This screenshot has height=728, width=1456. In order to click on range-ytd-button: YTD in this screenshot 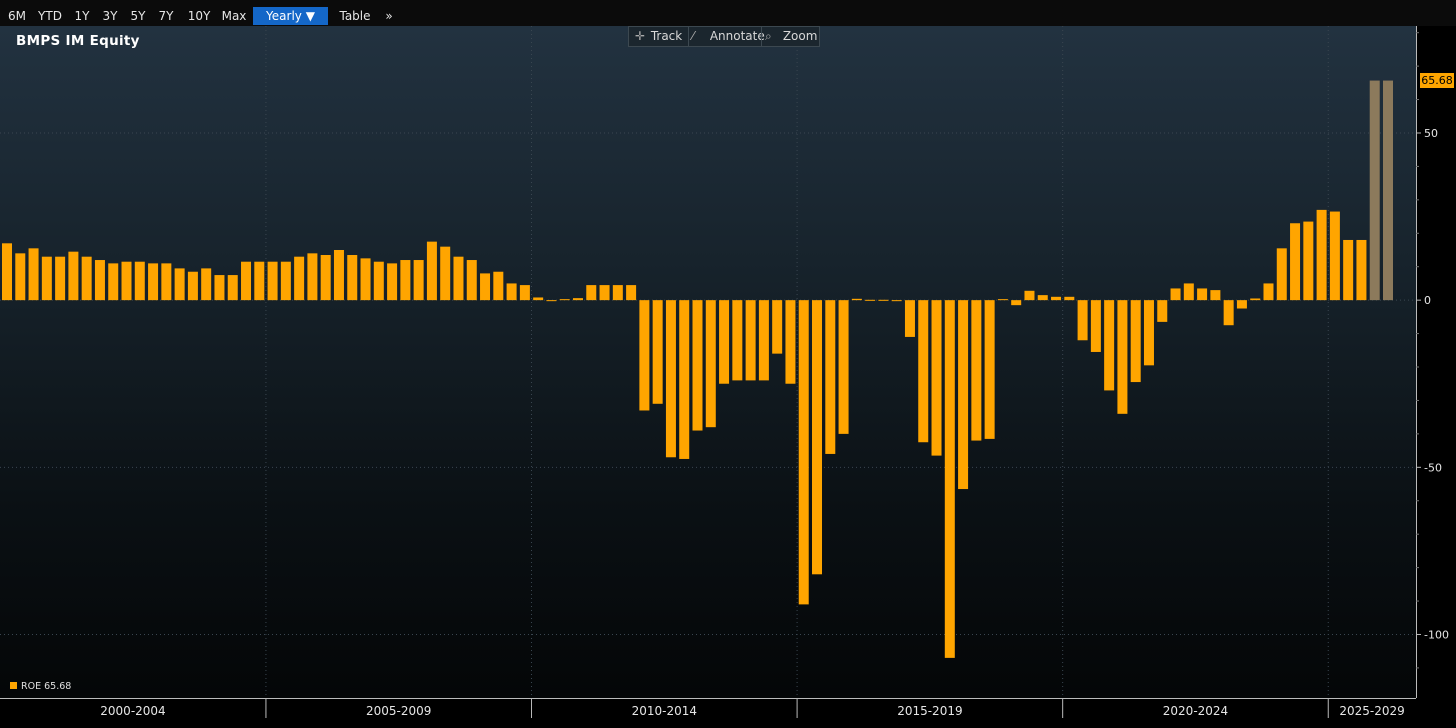, I will do `click(50, 16)`.